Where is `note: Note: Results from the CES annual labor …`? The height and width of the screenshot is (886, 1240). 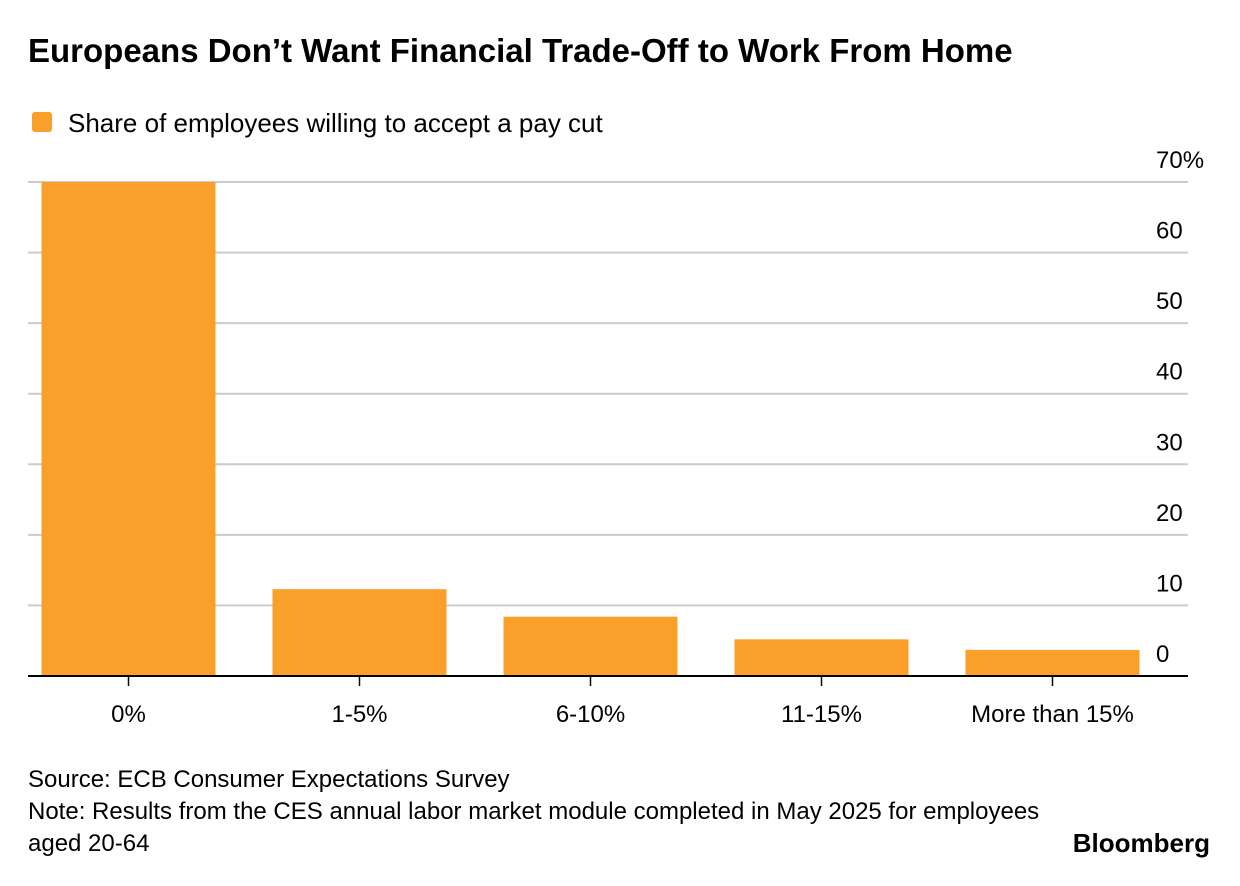
note: Note: Results from the CES annual labor … is located at coordinates (534, 827).